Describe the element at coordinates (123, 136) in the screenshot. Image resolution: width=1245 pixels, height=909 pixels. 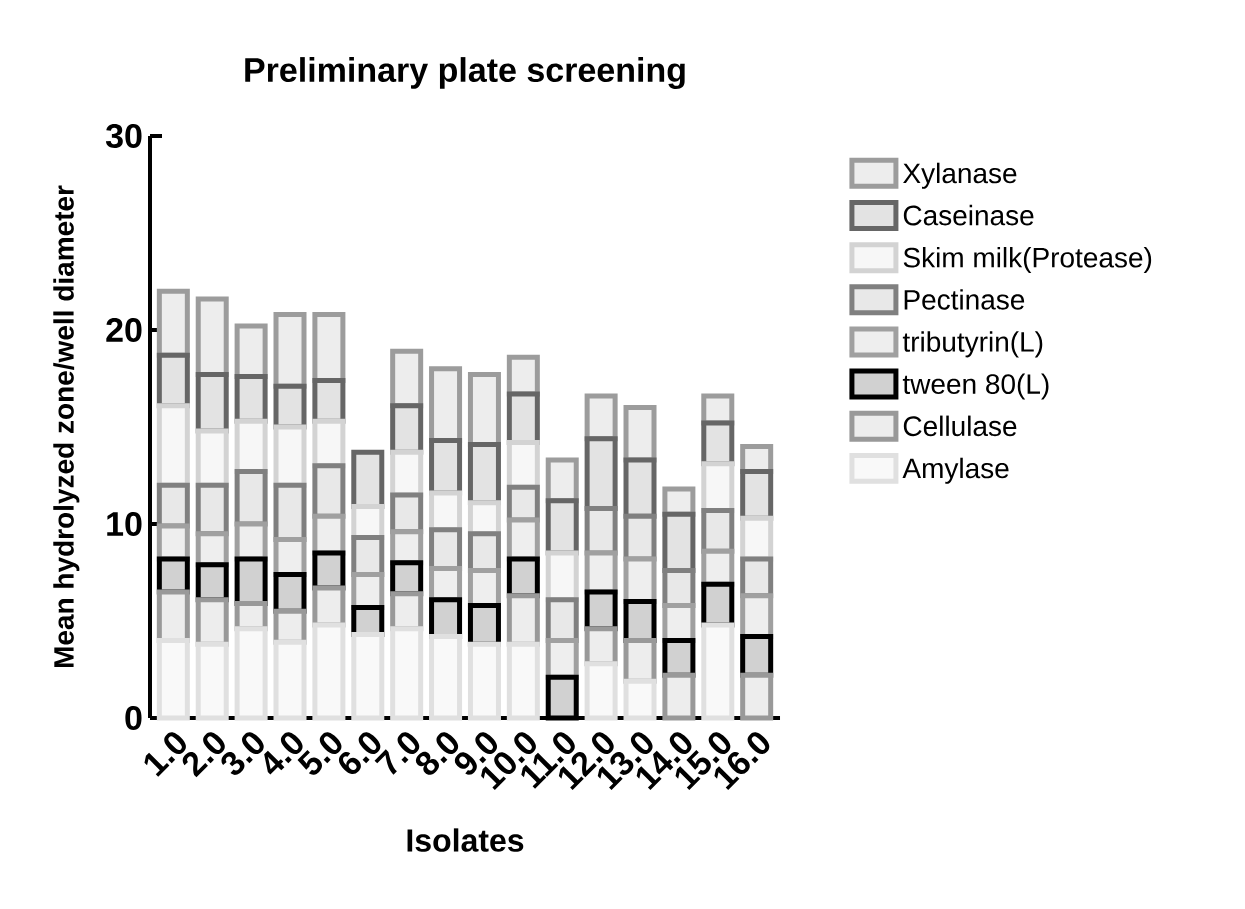
I see `y-tick-label: 30` at that location.